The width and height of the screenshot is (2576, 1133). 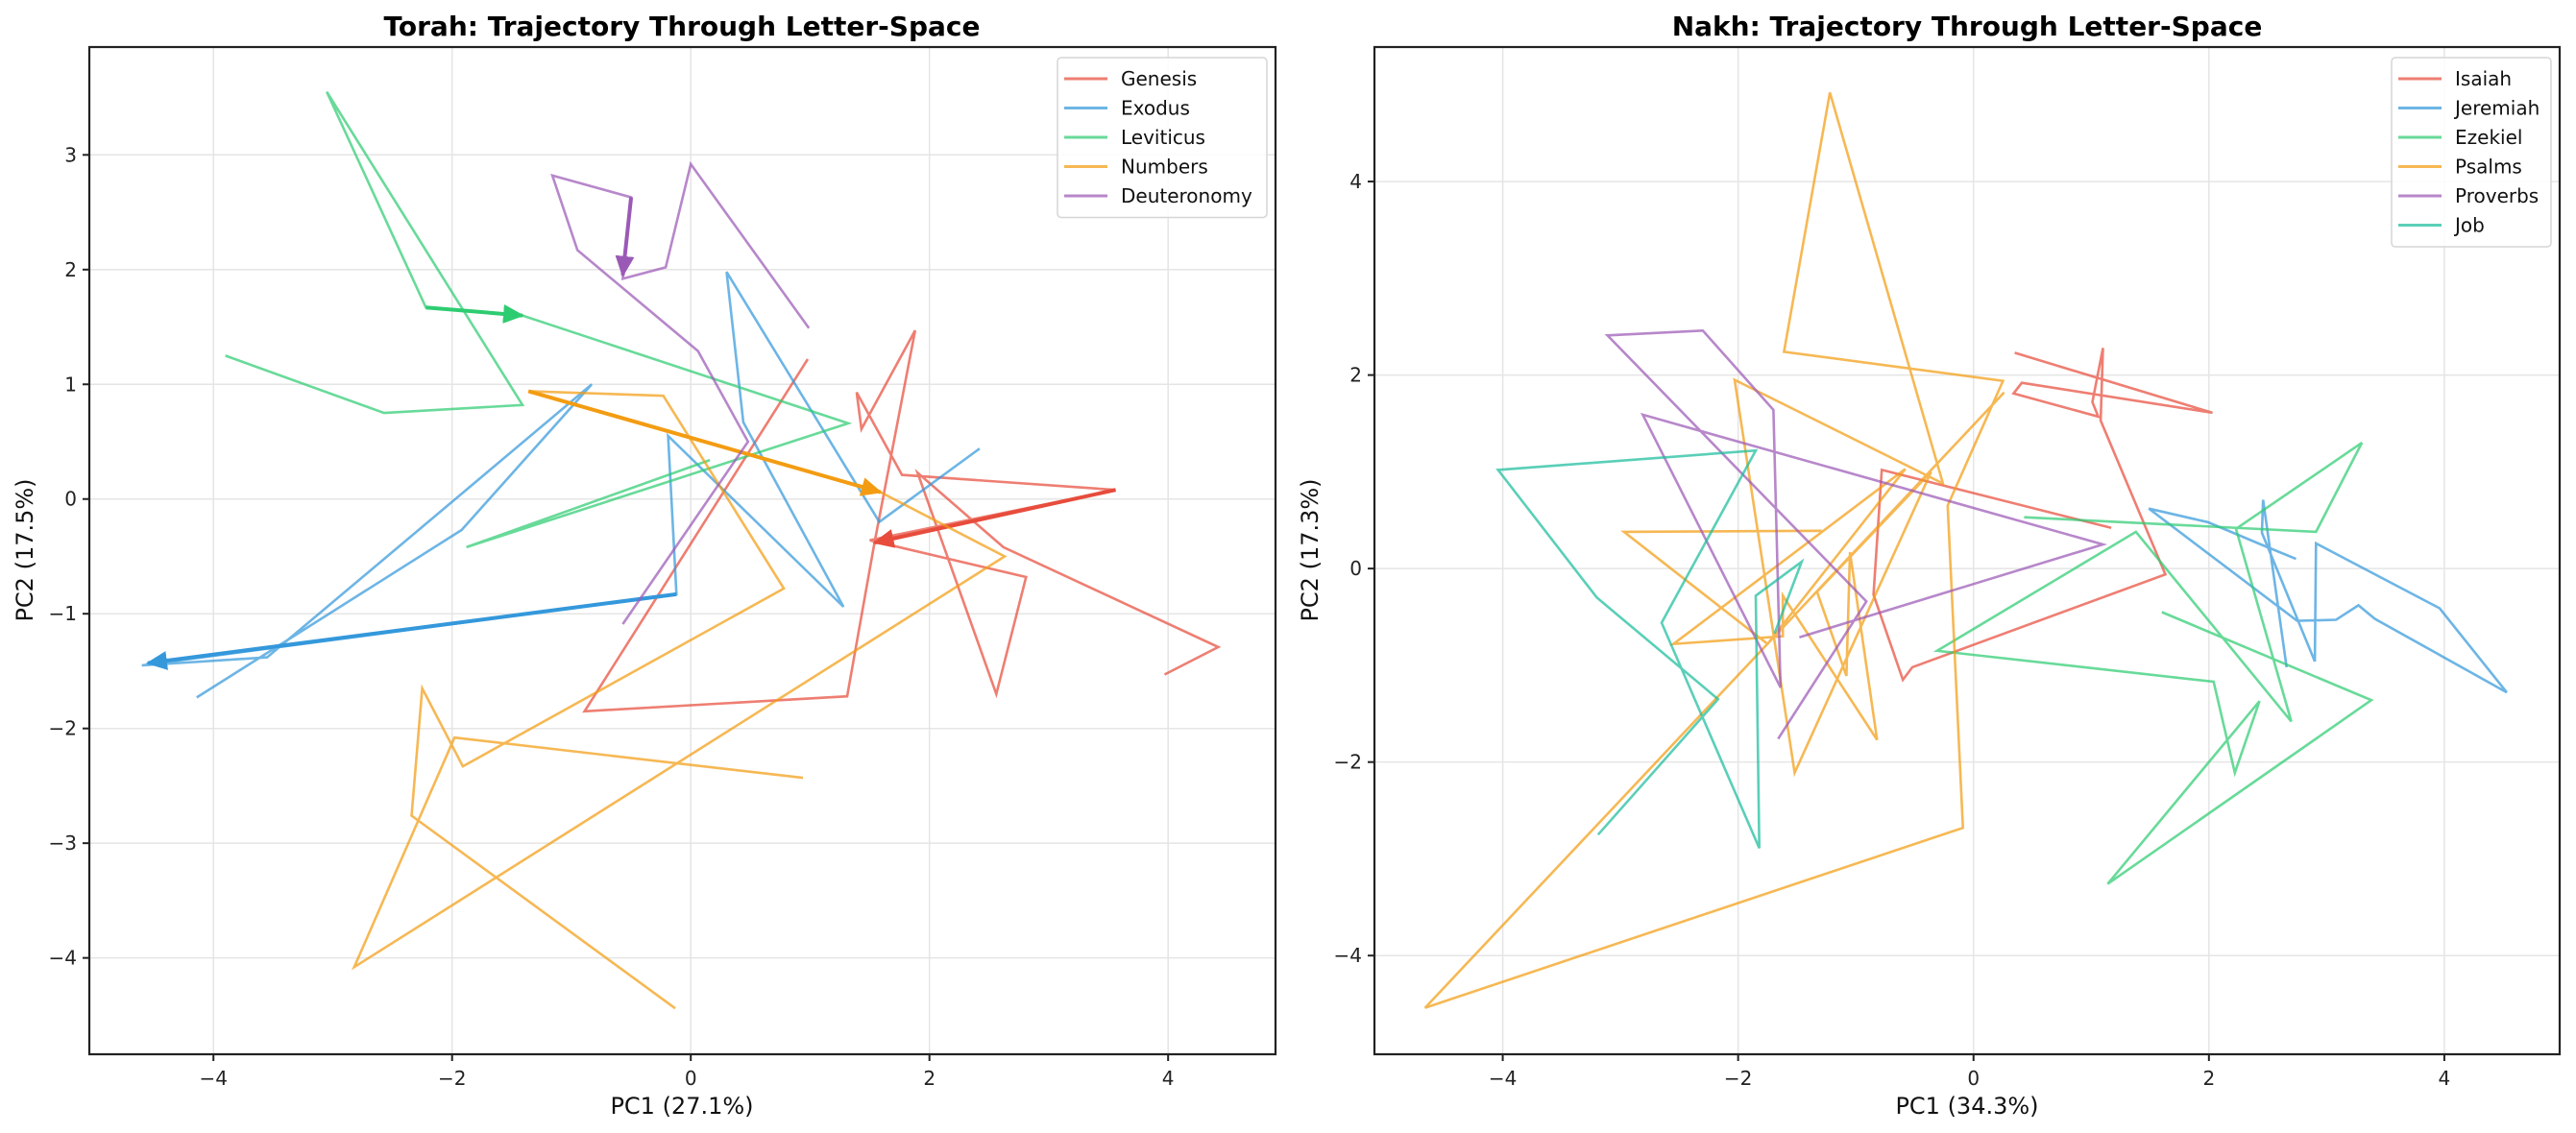 What do you see at coordinates (2328, 596) in the screenshot?
I see `series-line-jeremiah` at bounding box center [2328, 596].